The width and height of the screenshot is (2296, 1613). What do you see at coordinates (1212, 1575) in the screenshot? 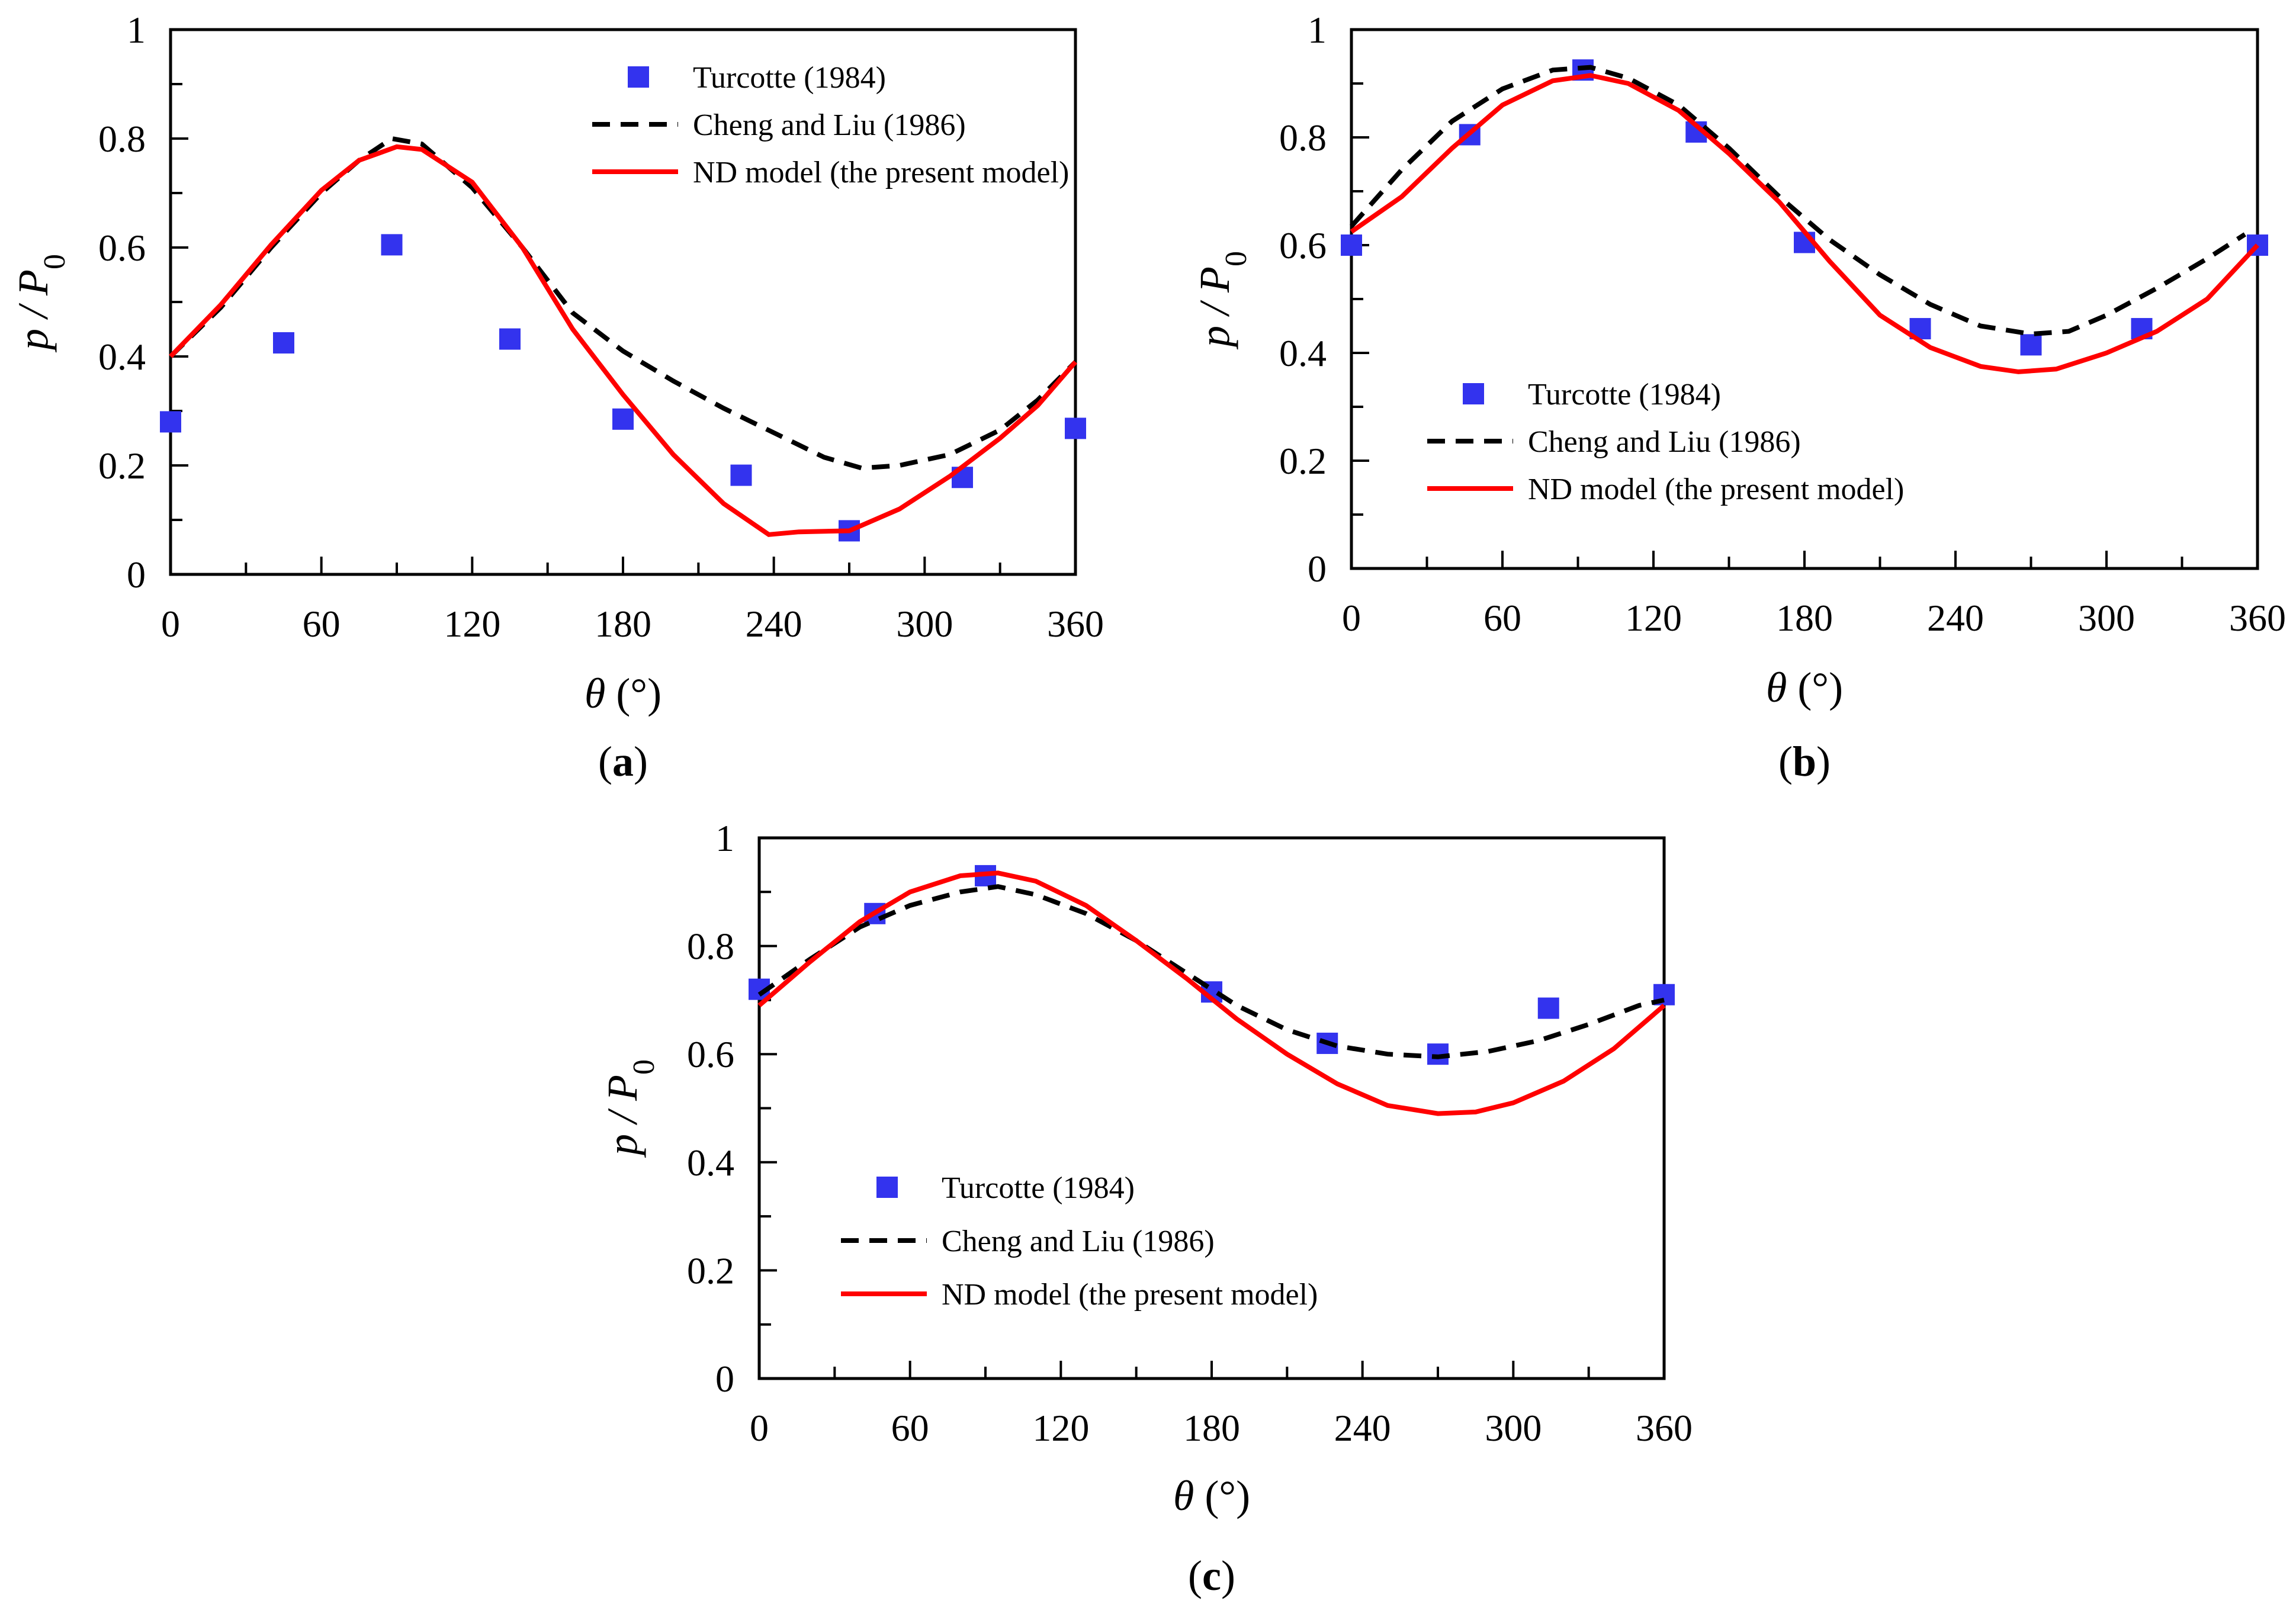
I see `panel-label: (c)` at bounding box center [1212, 1575].